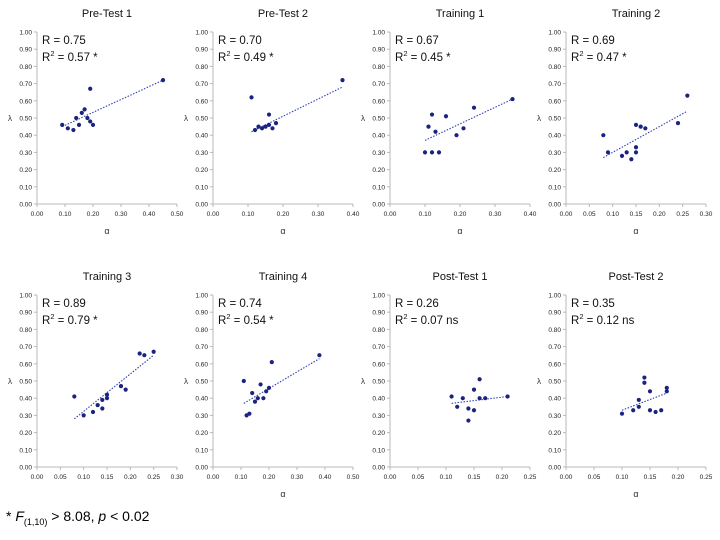 The image size is (720, 540). What do you see at coordinates (554, 153) in the screenshot?
I see `y-tick-label: 0.30` at bounding box center [554, 153].